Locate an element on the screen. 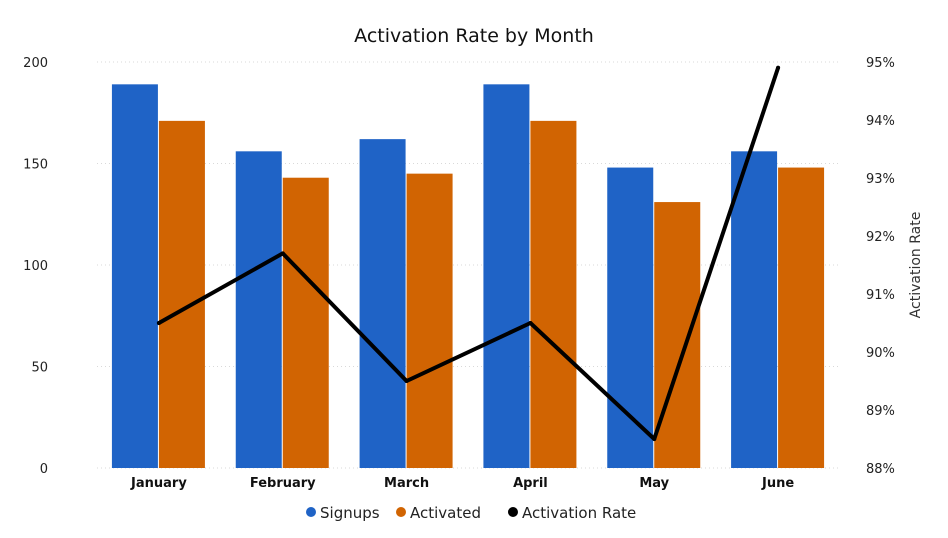 The width and height of the screenshot is (948, 538). bar-activated-june is located at coordinates (801, 317).